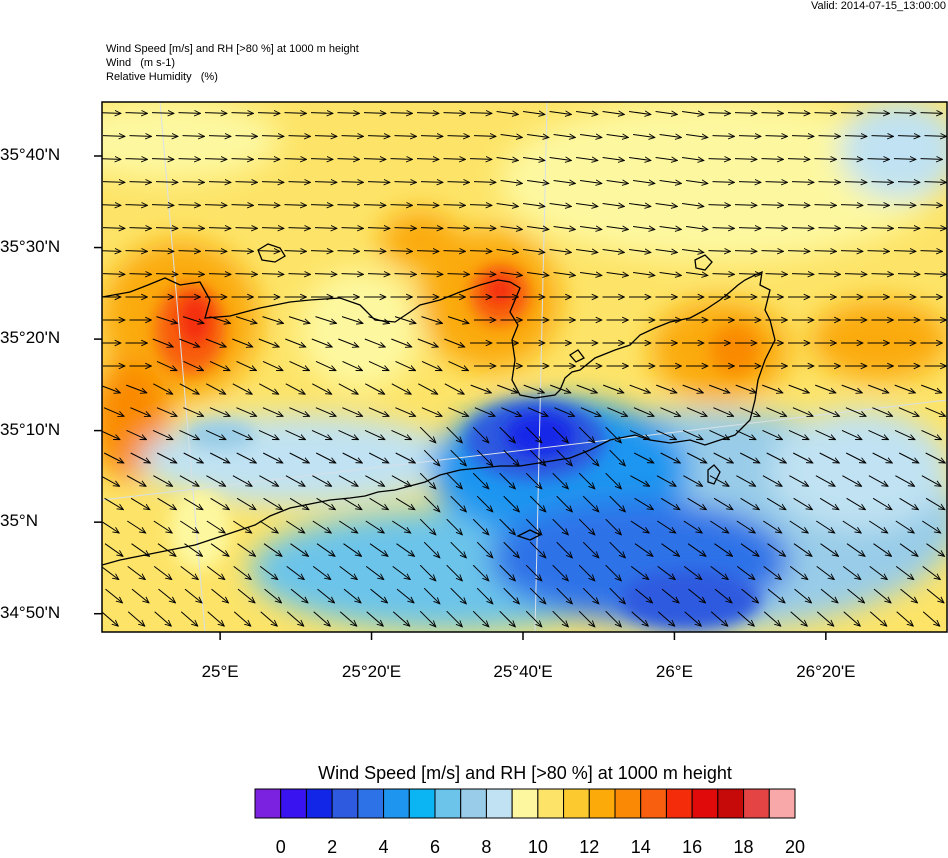  Describe the element at coordinates (40, 338) in the screenshot. I see `lat-label: 35°20'N` at that location.